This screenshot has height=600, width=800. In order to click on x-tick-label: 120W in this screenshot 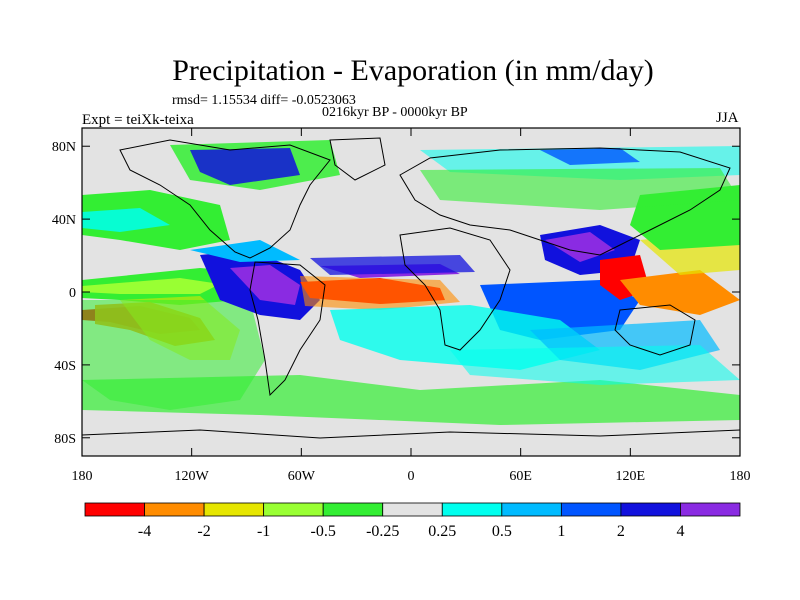, I will do `click(192, 476)`.